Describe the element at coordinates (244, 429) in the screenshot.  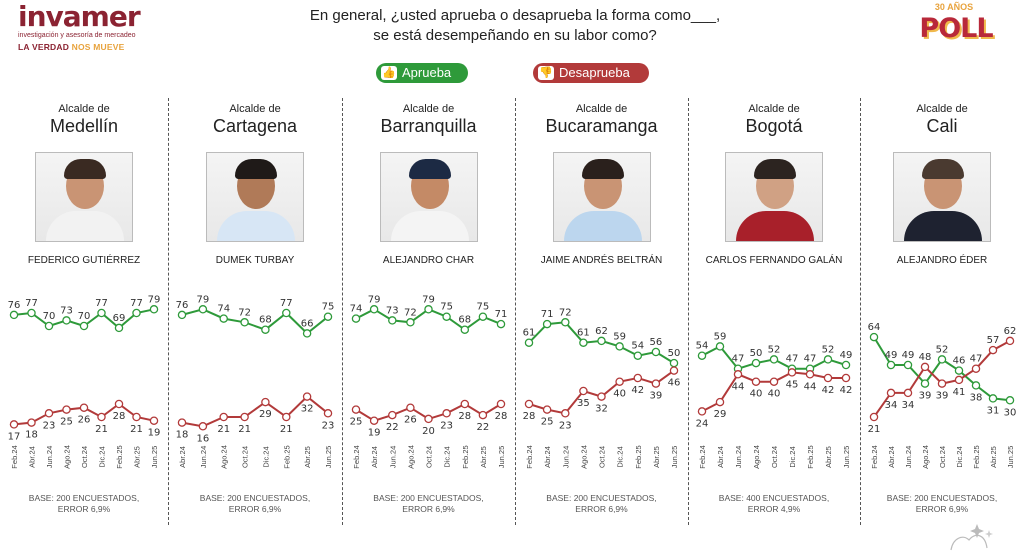
I see `disapprove-data-label: 21` at that location.